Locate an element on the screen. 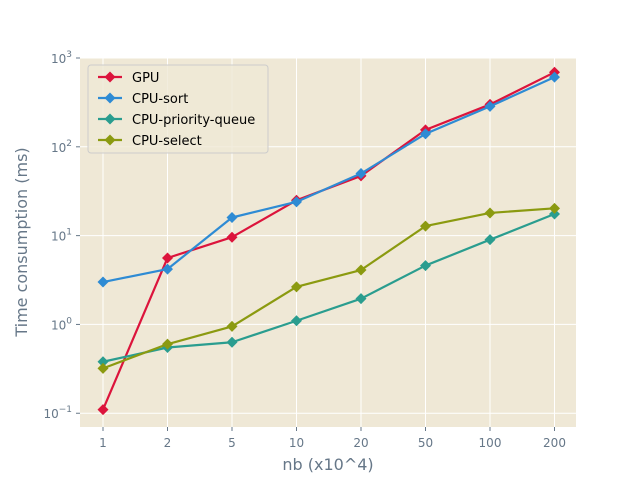 The width and height of the screenshot is (640, 480). y-axis-label: Time consumption (ms) is located at coordinates (21, 242).